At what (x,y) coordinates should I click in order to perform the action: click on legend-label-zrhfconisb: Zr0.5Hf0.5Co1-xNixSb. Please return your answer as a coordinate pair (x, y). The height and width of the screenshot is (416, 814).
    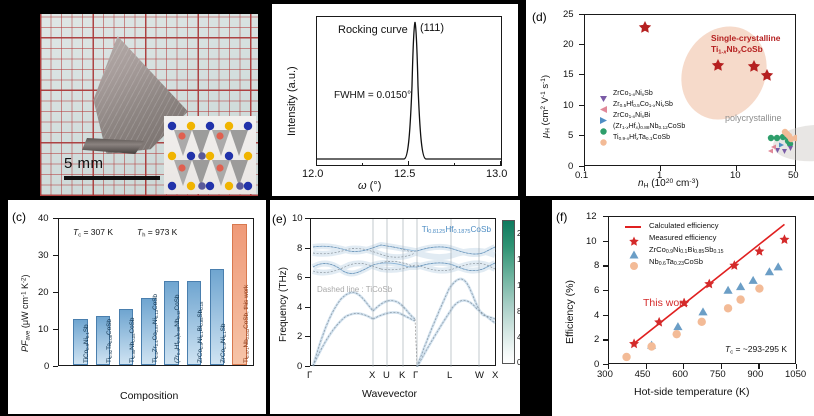
    Looking at the image, I should click on (643, 105).